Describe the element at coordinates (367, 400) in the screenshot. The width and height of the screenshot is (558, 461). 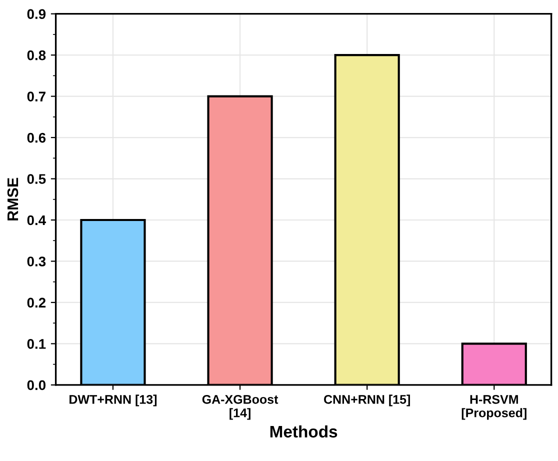
I see `x-tick-label: CNN+RNN [15]` at that location.